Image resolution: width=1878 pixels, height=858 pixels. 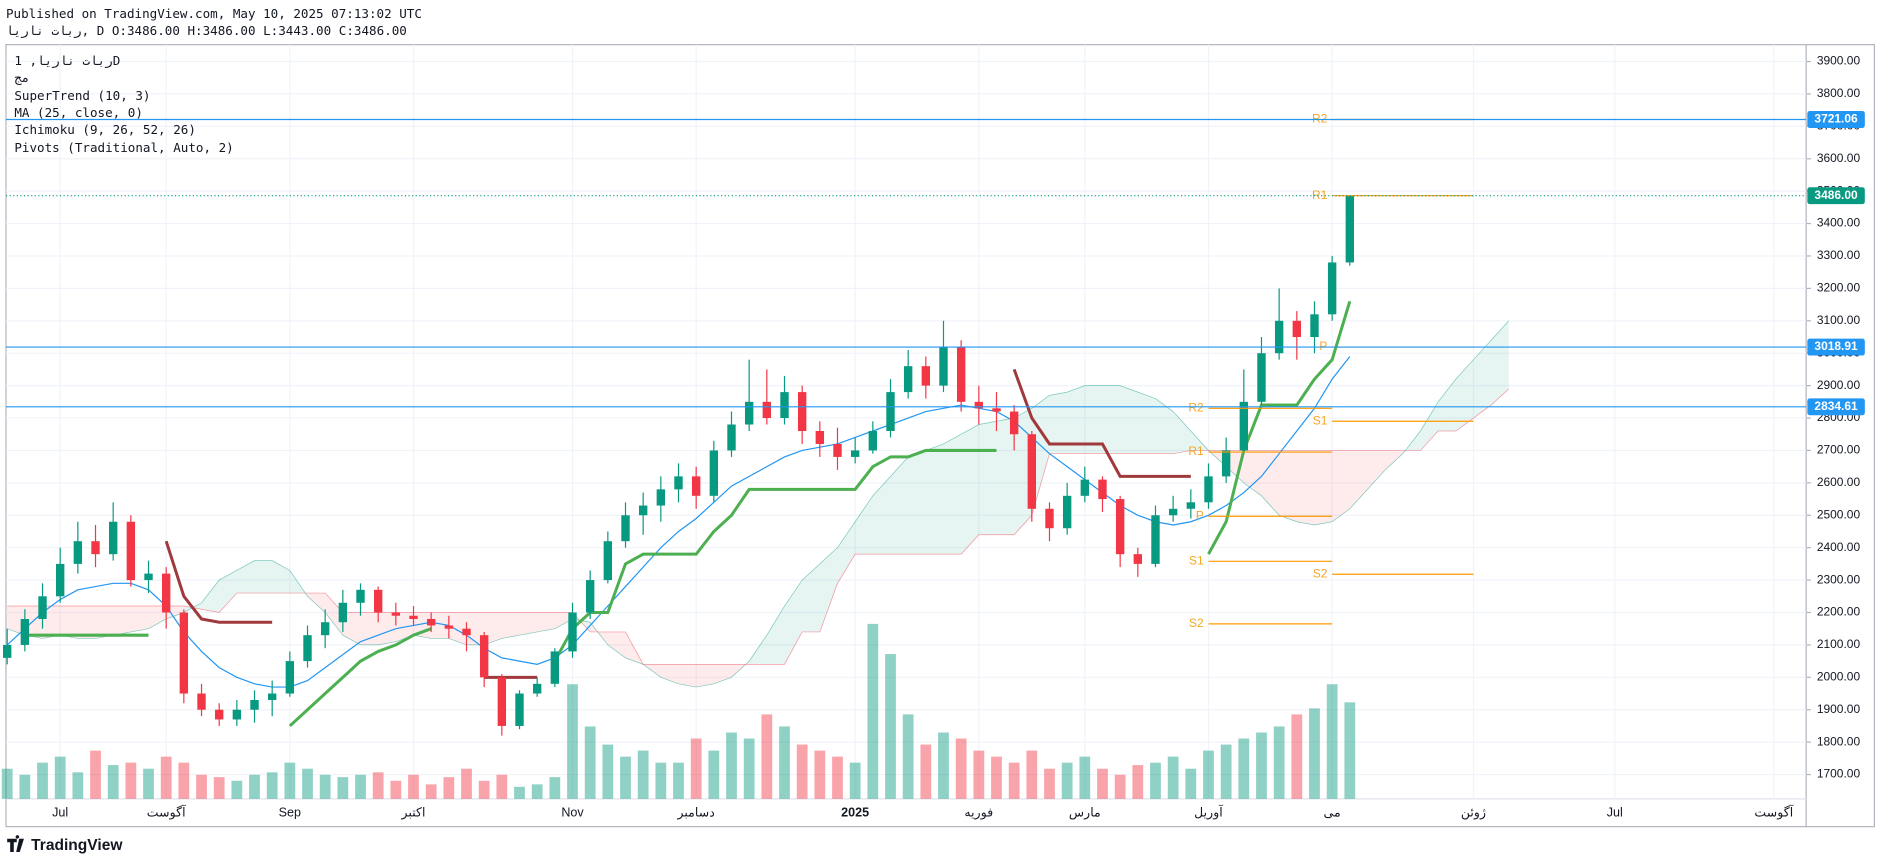 I want to click on brand-logo, so click(x=15, y=843).